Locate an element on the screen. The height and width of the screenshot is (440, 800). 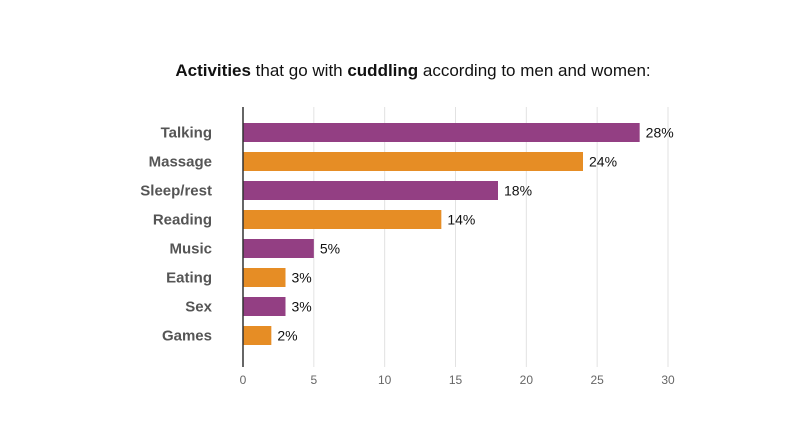
value-label: 24% is located at coordinates (603, 162).